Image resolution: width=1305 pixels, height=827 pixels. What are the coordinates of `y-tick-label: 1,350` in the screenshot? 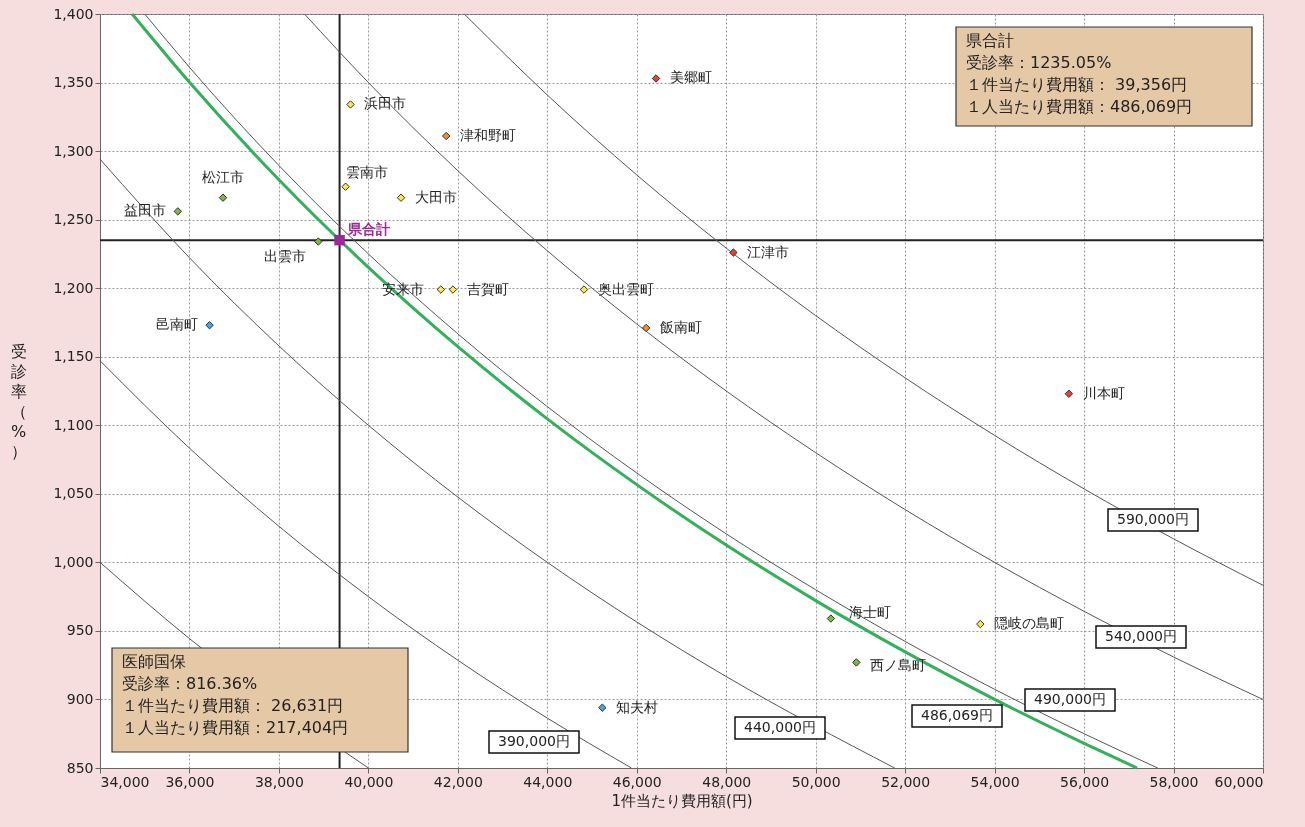 It's located at (73, 82).